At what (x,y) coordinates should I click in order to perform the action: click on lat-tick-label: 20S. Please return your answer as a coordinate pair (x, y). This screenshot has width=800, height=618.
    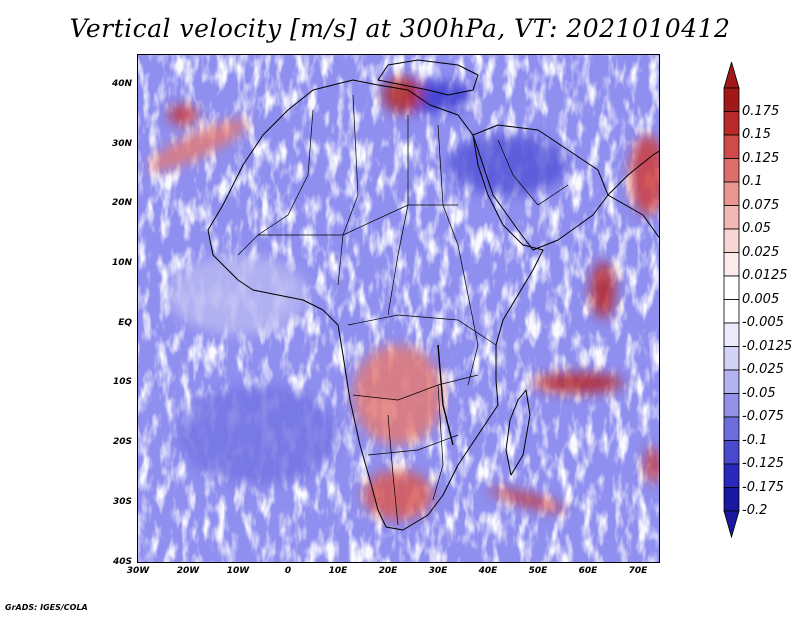
    Looking at the image, I should click on (122, 442).